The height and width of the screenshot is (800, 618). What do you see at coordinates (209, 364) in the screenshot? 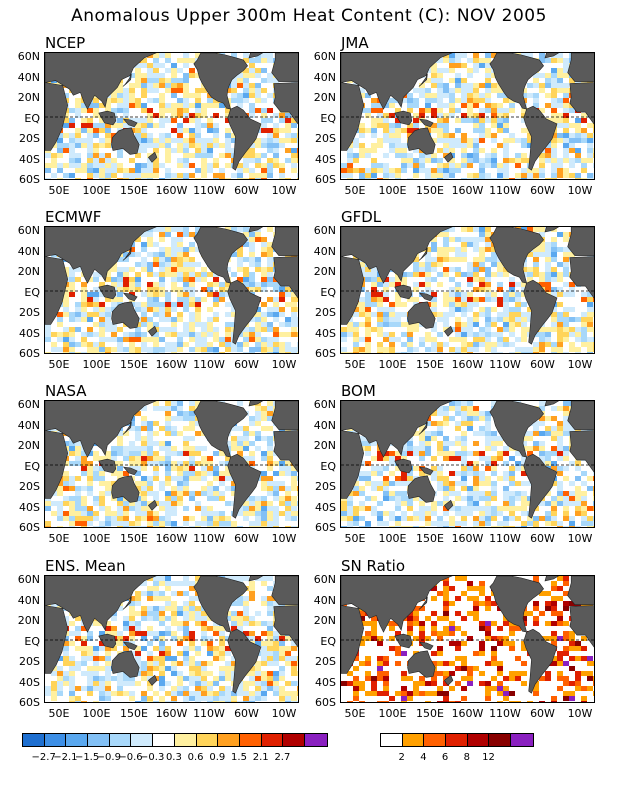
I see `lon-tick-label: 110W` at bounding box center [209, 364].